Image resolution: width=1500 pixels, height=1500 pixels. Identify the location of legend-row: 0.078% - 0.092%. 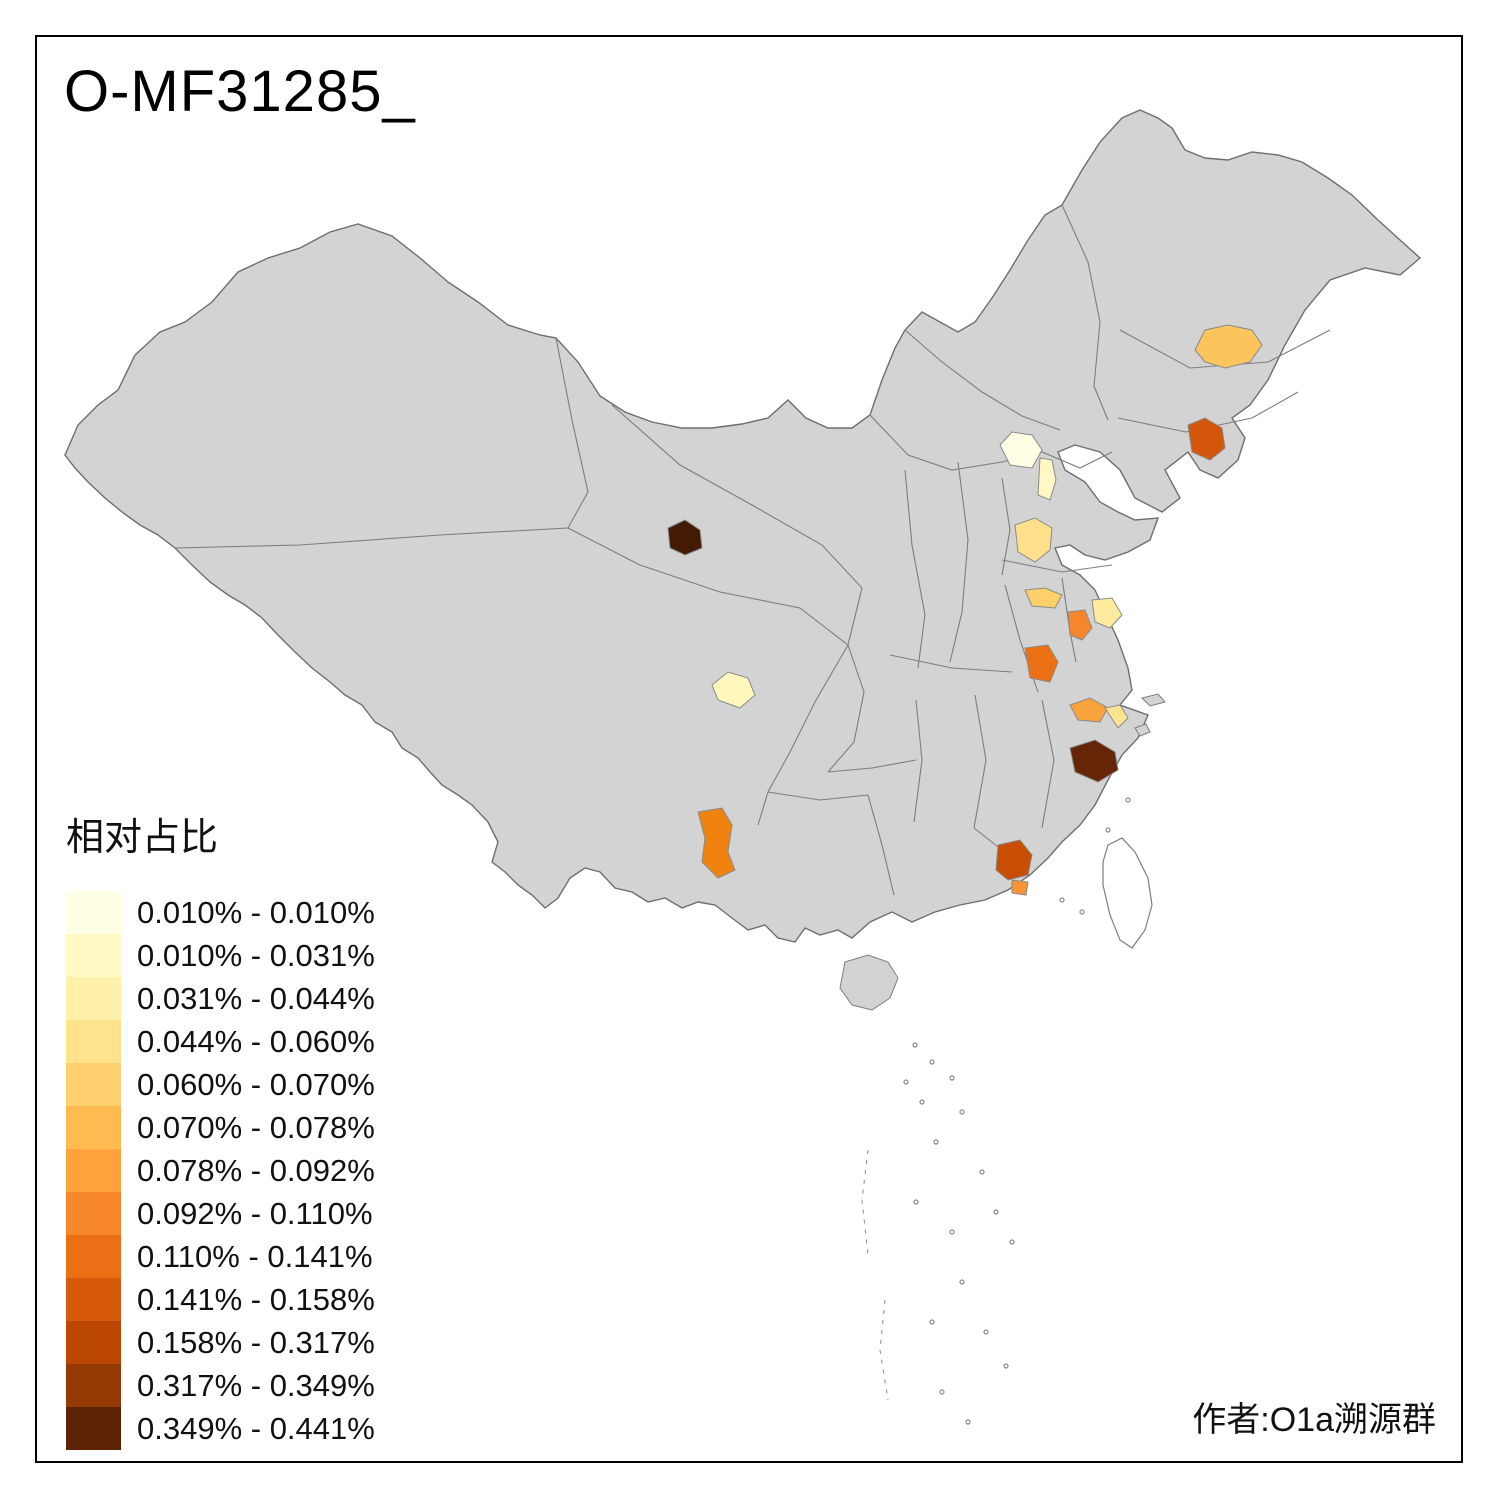
(220, 1170).